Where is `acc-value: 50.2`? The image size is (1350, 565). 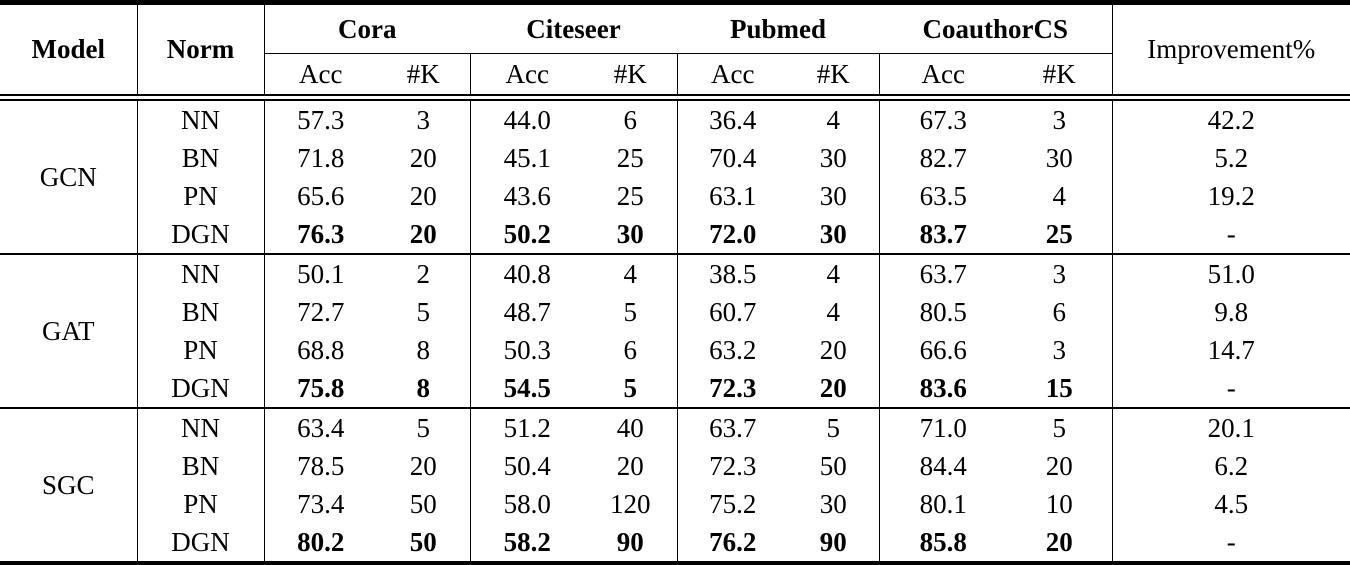
acc-value: 50.2 is located at coordinates (527, 233).